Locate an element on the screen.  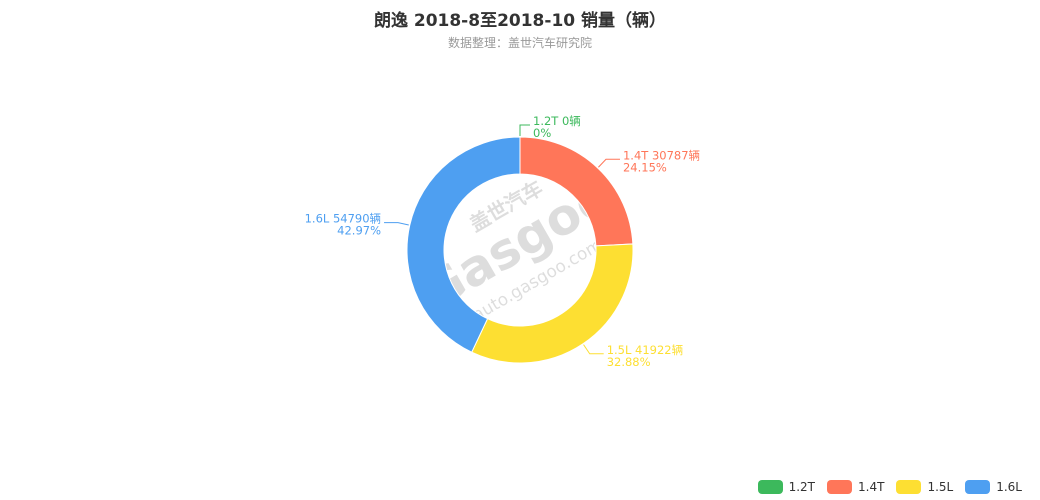
chart-legend: 1.2T 1.4T 1.5L 1.6L is located at coordinates (889, 487).